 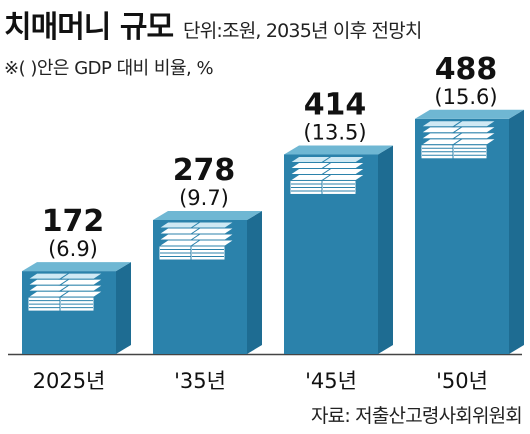 I want to click on unit-label: 단위:조원, 2035년 이후 전망치, so click(x=302, y=31).